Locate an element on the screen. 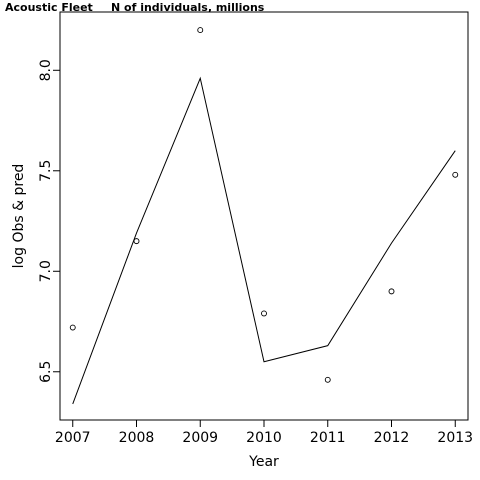 This screenshot has width=480, height=480. x-tick-label: 2010 is located at coordinates (264, 438).